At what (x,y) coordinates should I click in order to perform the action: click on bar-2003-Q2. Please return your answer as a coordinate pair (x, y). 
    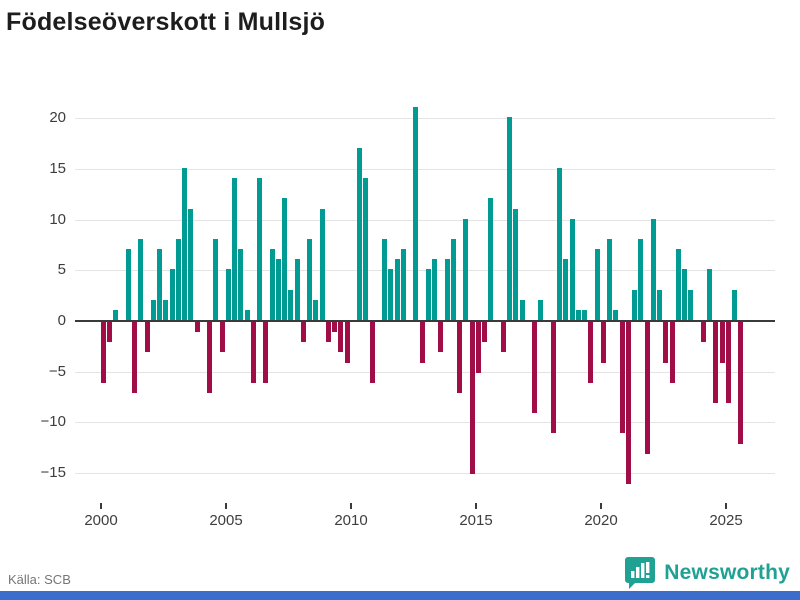
    Looking at the image, I should click on (184, 244).